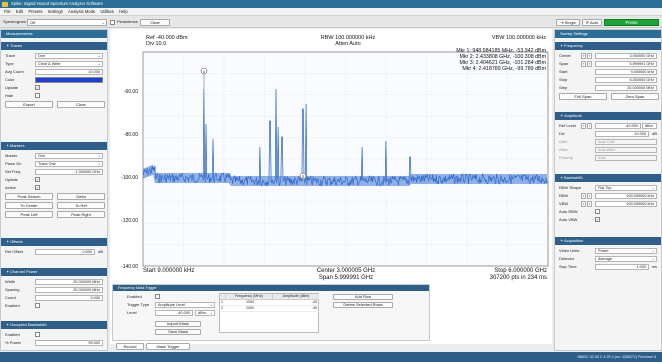 The width and height of the screenshot is (662, 362). I want to click on cp-enabled-checkbox, so click(37, 305).